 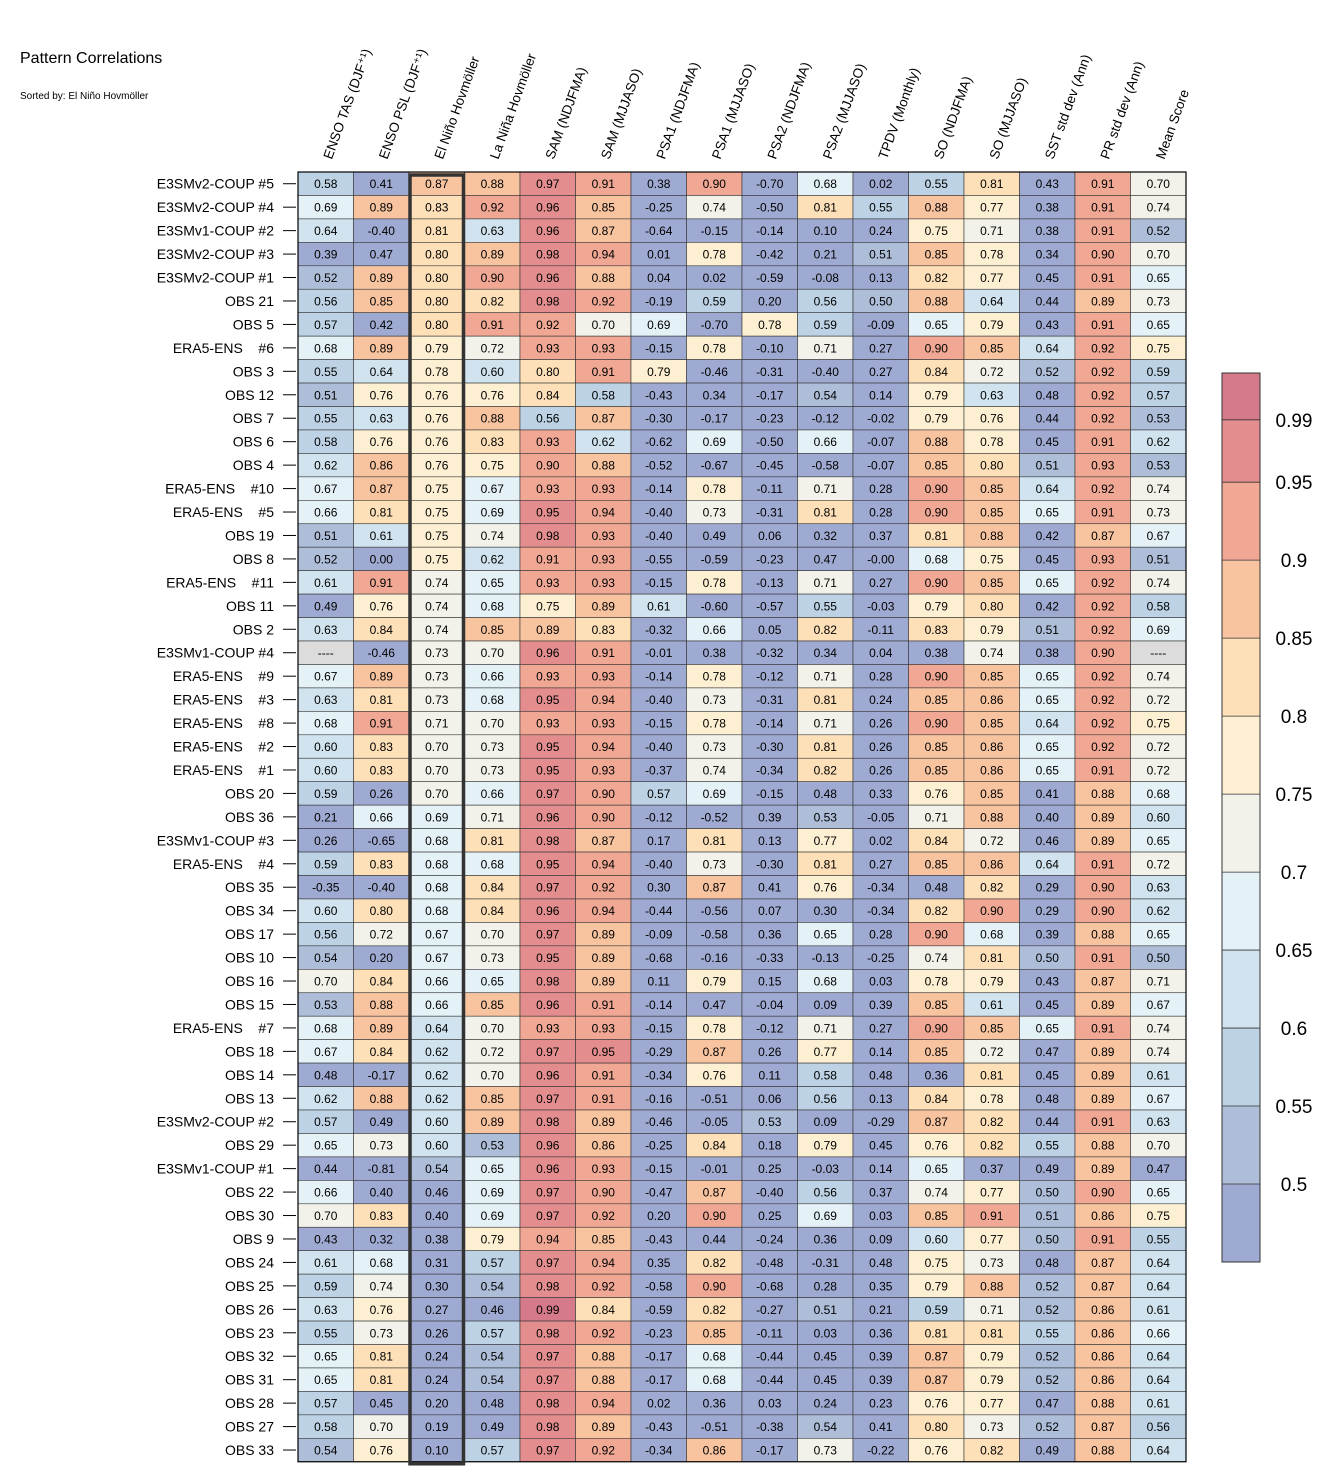 I want to click on colorbar-tick-label: 0.8, so click(x=1294, y=717).